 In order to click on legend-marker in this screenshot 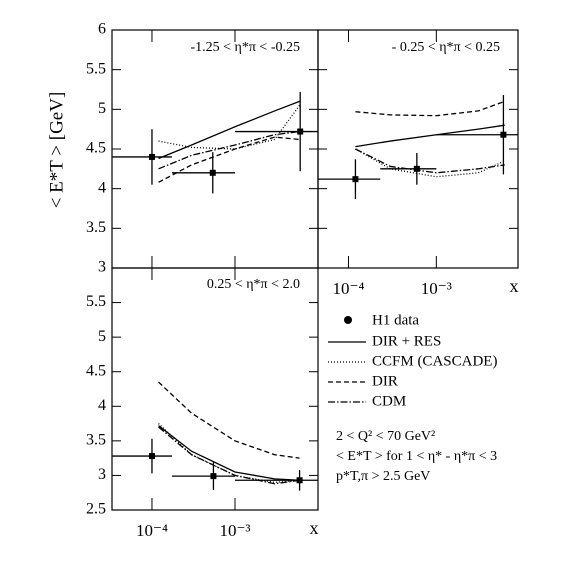, I will do `click(348, 320)`.